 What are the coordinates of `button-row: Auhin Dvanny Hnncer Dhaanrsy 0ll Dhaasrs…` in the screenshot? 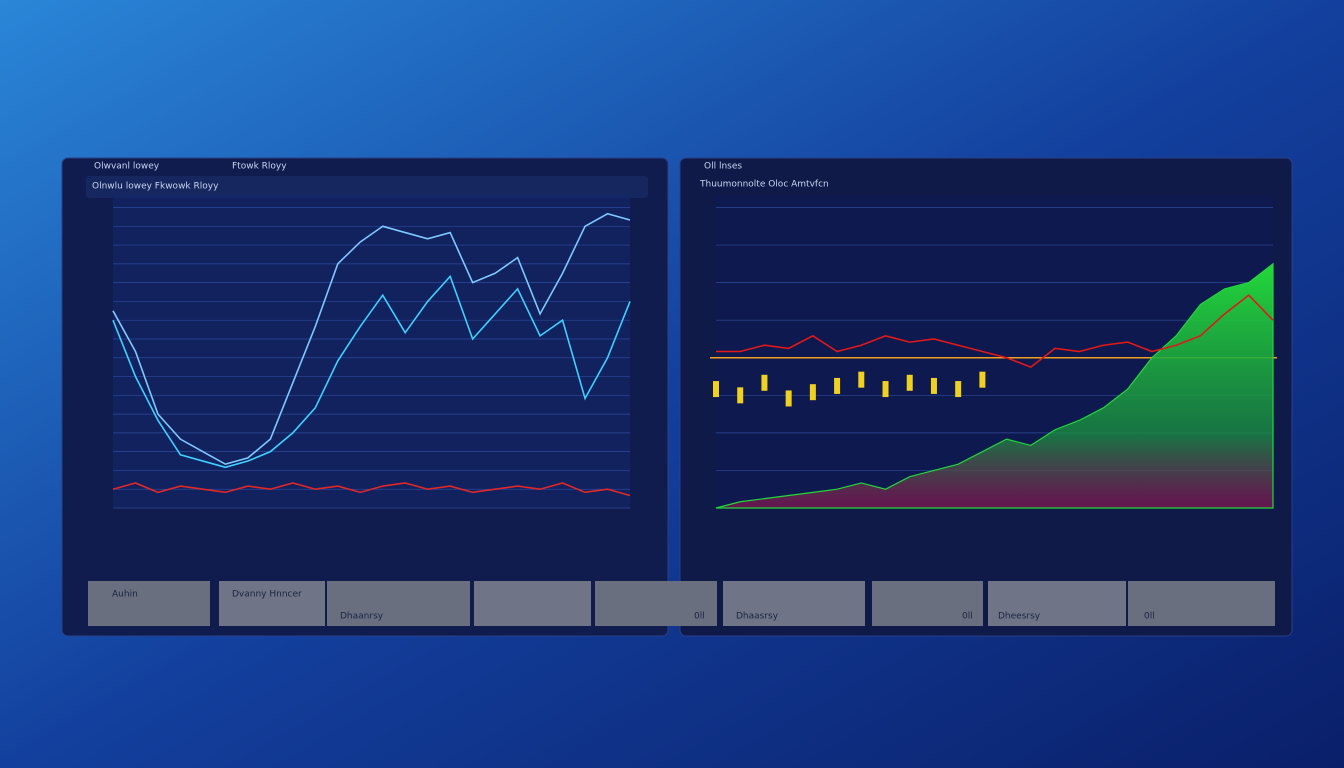 It's located at (681, 603).